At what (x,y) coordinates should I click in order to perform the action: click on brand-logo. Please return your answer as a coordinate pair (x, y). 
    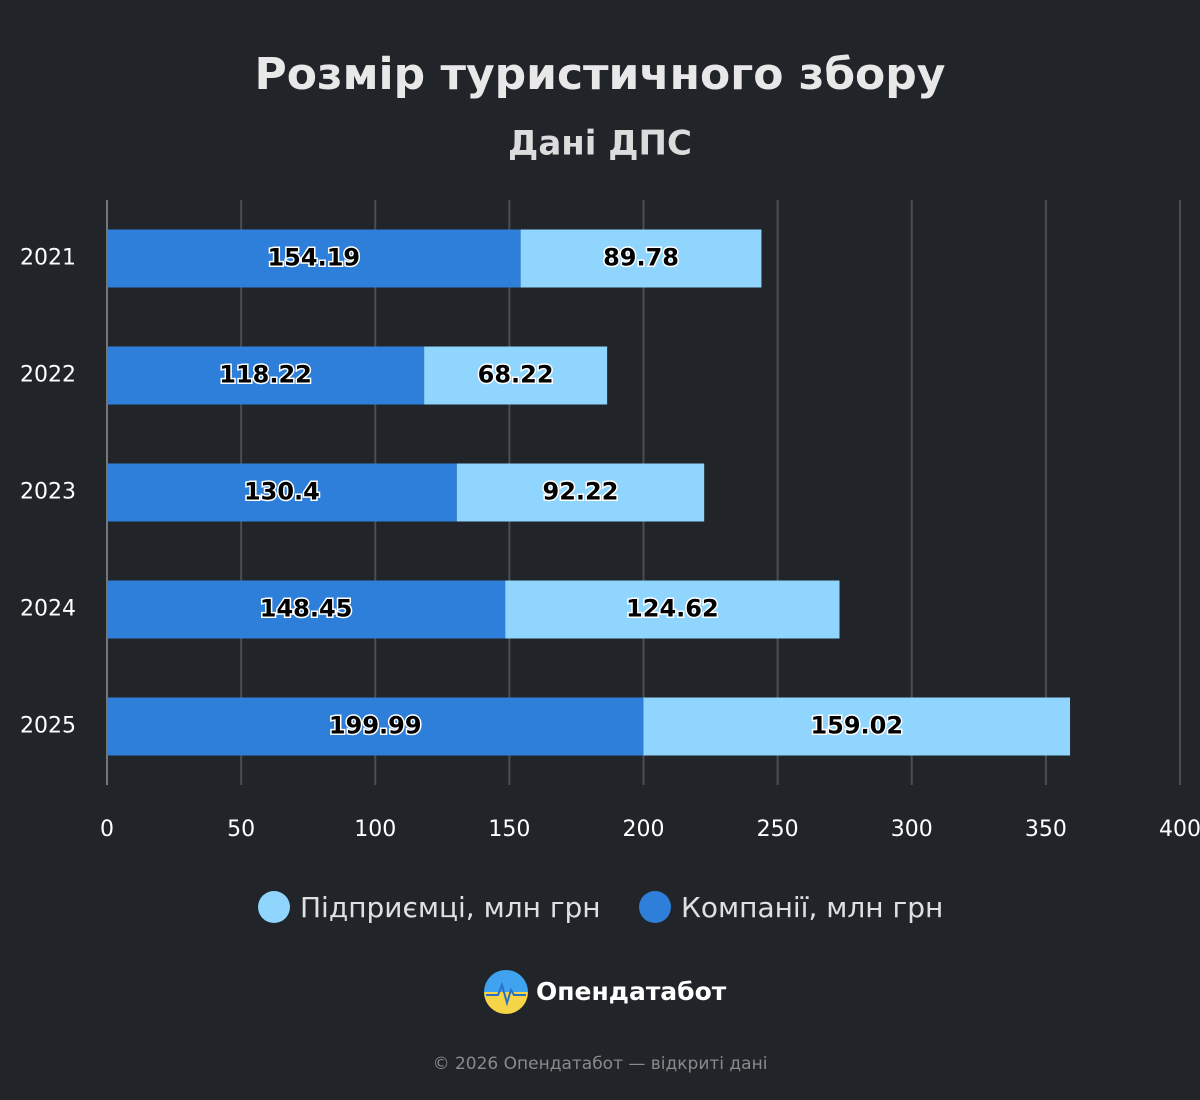
    Looking at the image, I should click on (506, 992).